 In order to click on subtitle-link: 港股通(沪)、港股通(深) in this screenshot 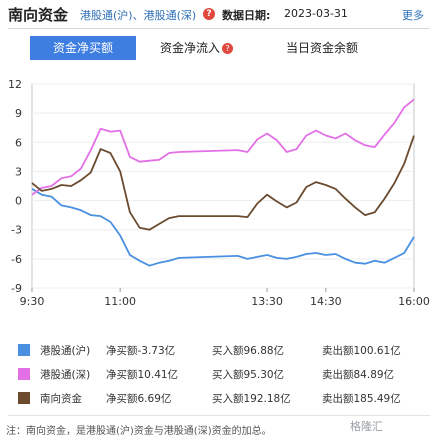, I will do `click(138, 15)`.